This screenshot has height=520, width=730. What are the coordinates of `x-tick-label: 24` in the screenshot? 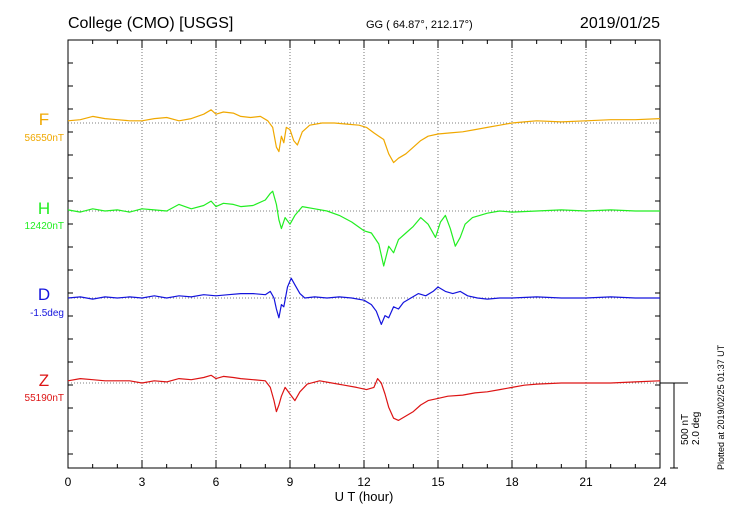 It's located at (660, 482).